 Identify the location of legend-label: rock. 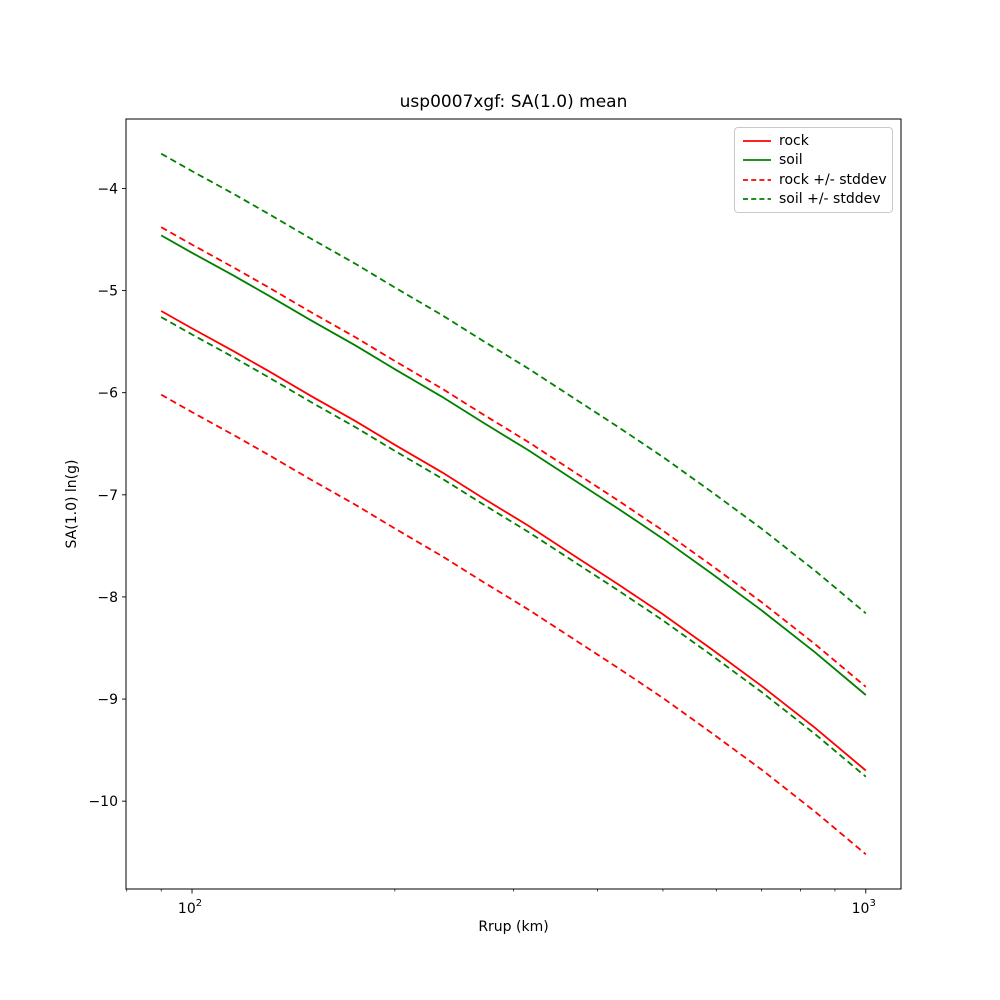
(794, 140).